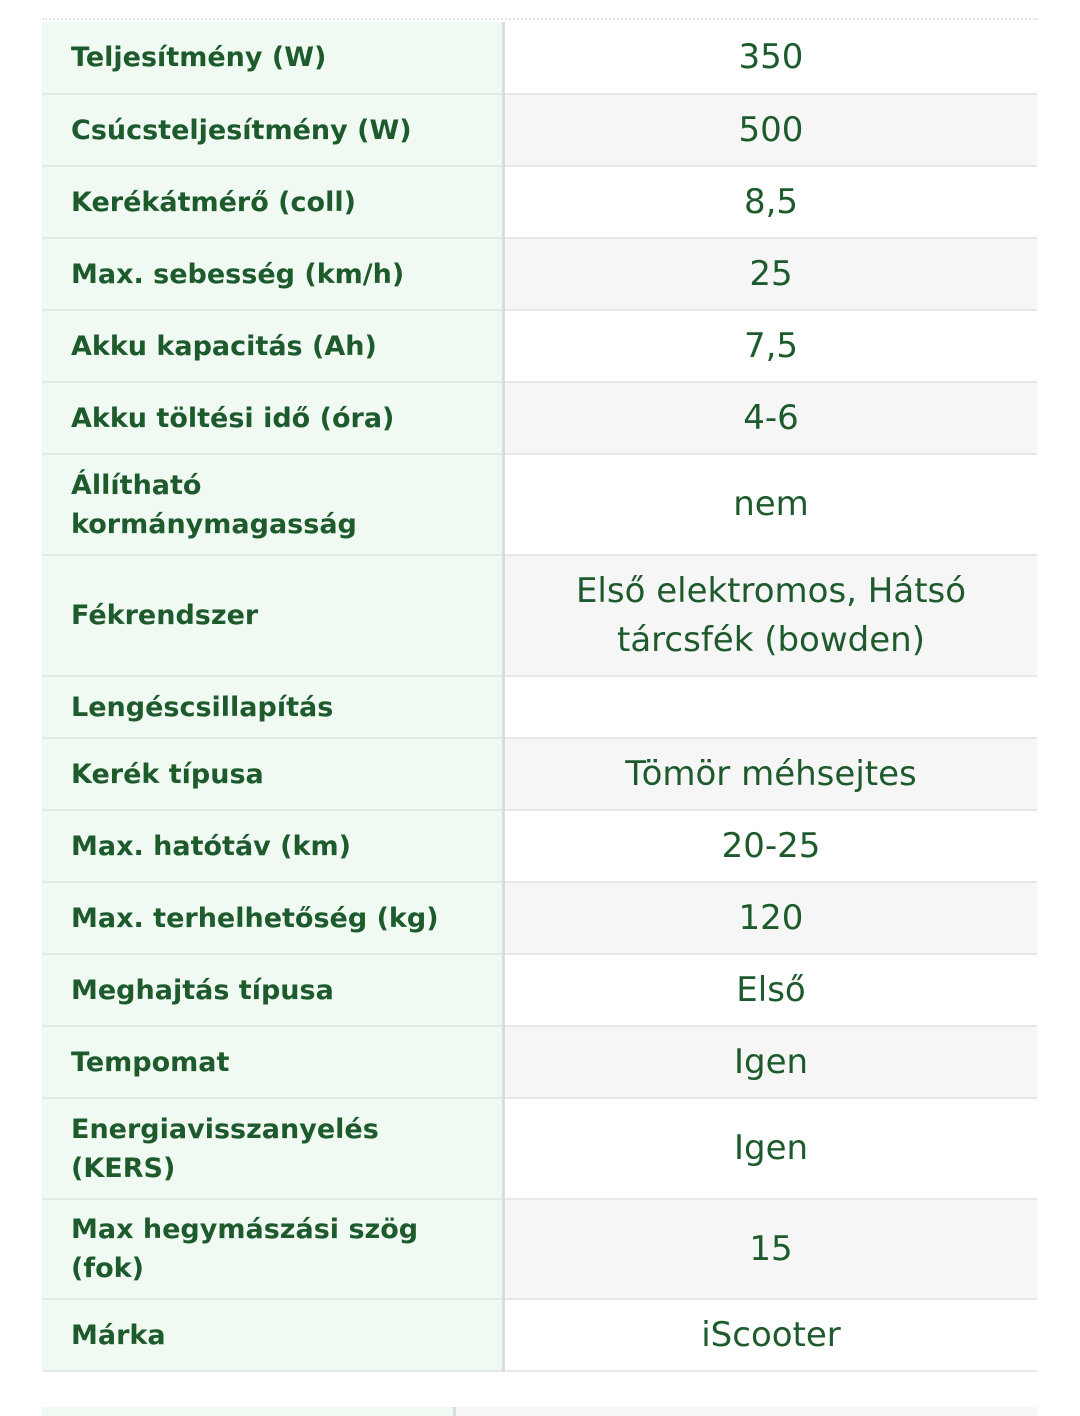 The height and width of the screenshot is (1416, 1080). I want to click on spec-row: Akku kapacitás (Ah) 7,5, so click(539, 346).